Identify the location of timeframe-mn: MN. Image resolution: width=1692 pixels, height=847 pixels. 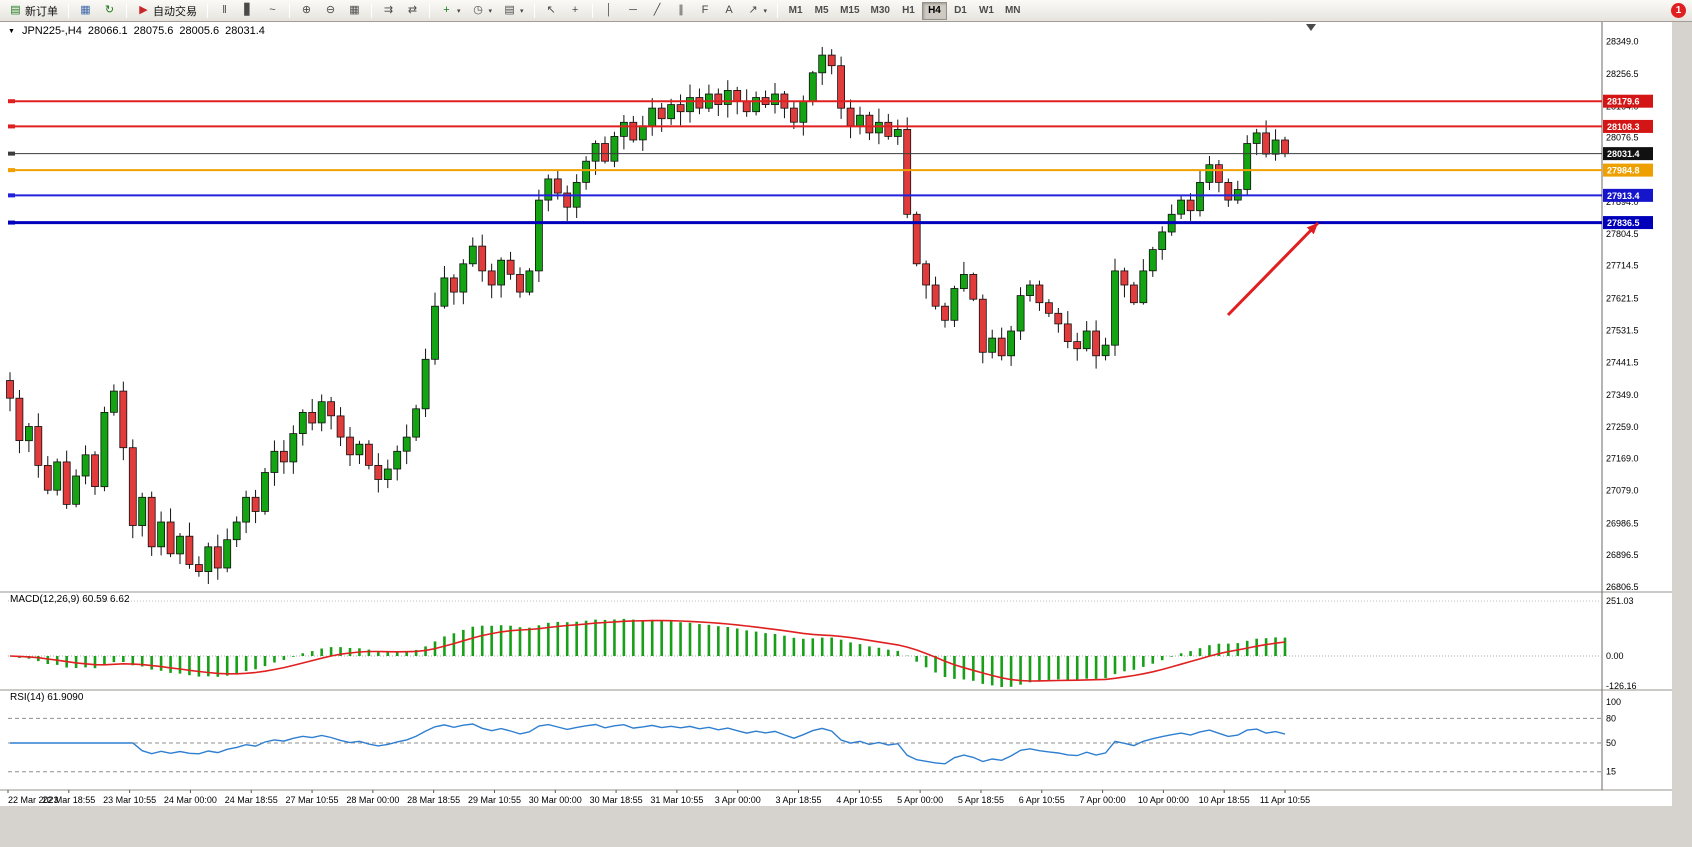
(1013, 11).